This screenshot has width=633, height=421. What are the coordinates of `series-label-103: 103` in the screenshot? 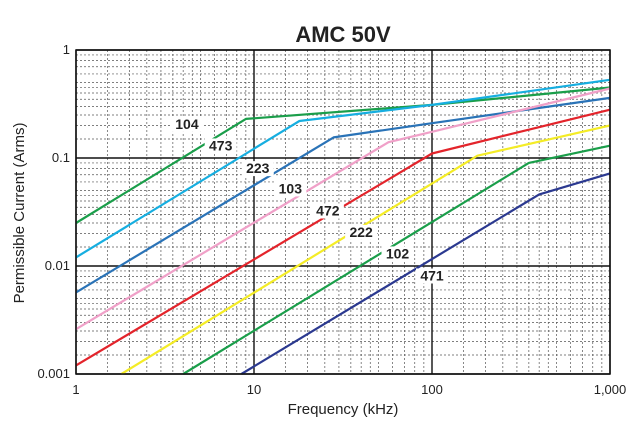 It's located at (291, 188).